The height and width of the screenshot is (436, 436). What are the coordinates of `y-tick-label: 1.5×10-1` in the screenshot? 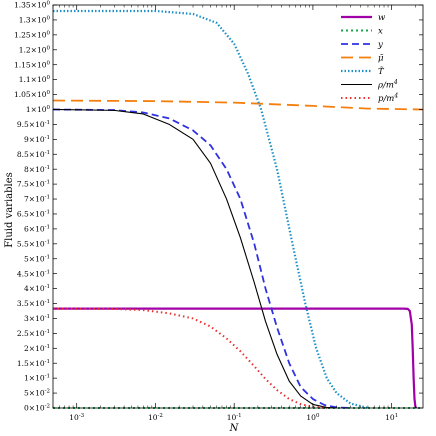 It's located at (33, 363).